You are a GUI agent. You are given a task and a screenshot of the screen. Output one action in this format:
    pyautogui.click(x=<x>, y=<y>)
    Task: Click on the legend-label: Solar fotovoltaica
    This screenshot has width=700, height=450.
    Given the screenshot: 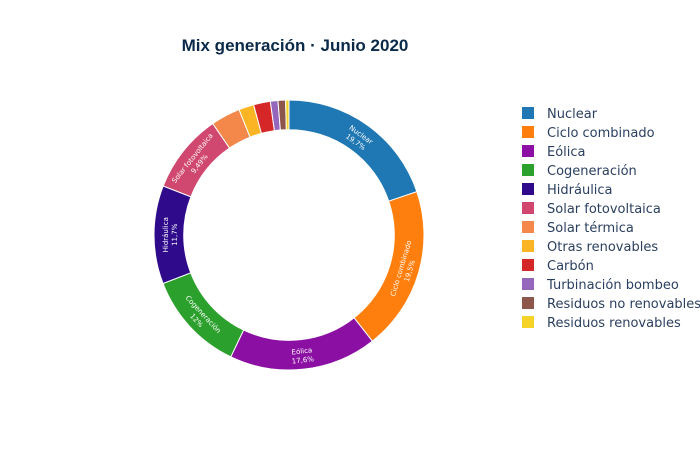 What is the action you would take?
    pyautogui.click(x=604, y=209)
    